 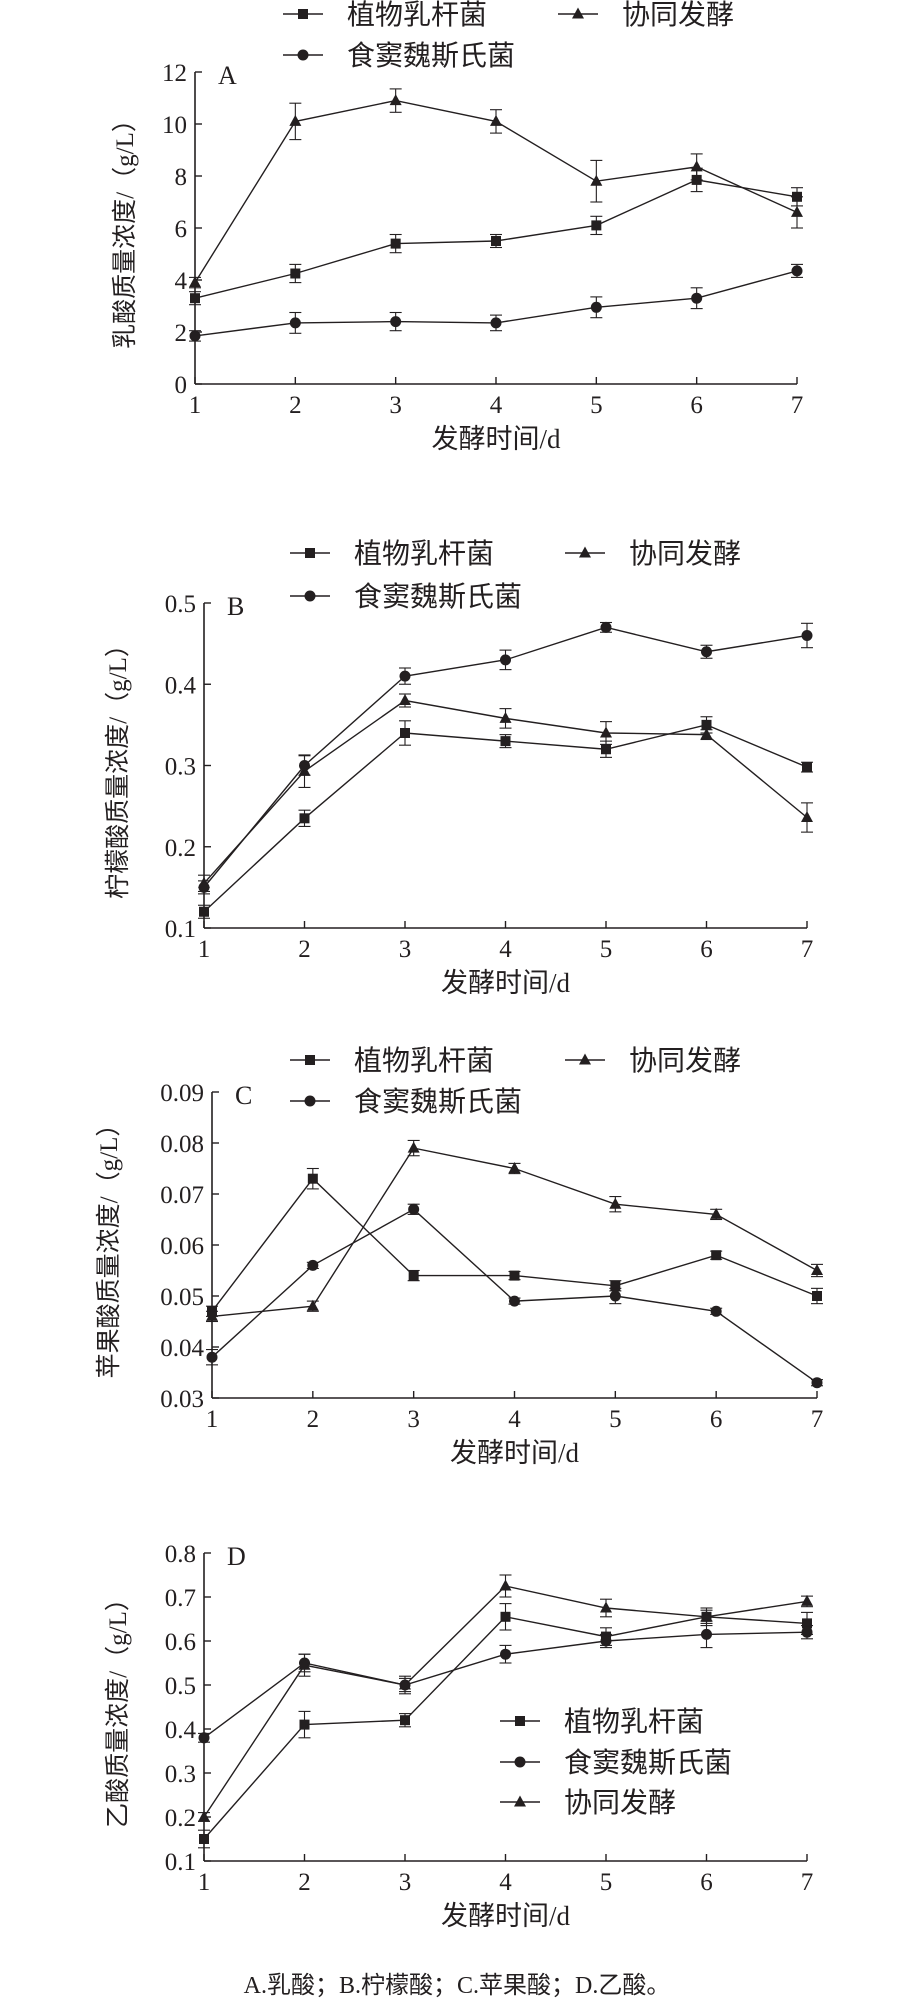 What do you see at coordinates (180, 1818) in the screenshot?
I see `y-tick-label: 0.2` at bounding box center [180, 1818].